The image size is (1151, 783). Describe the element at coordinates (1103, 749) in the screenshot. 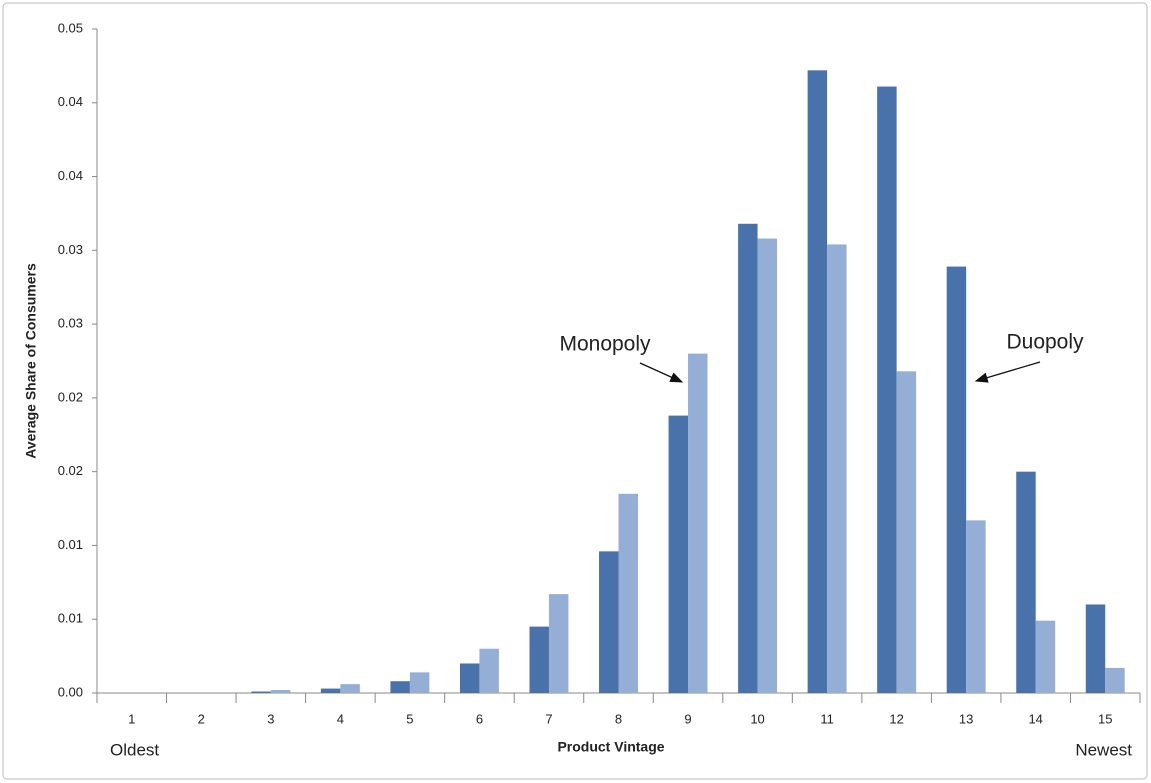

I see `newest-label: Newest` at that location.